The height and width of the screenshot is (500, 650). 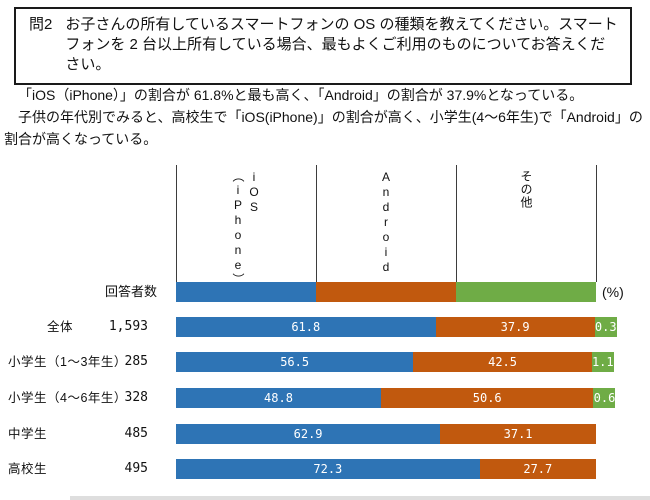 I want to click on row-label: 小学生（1～3年生）, so click(x=67, y=362).